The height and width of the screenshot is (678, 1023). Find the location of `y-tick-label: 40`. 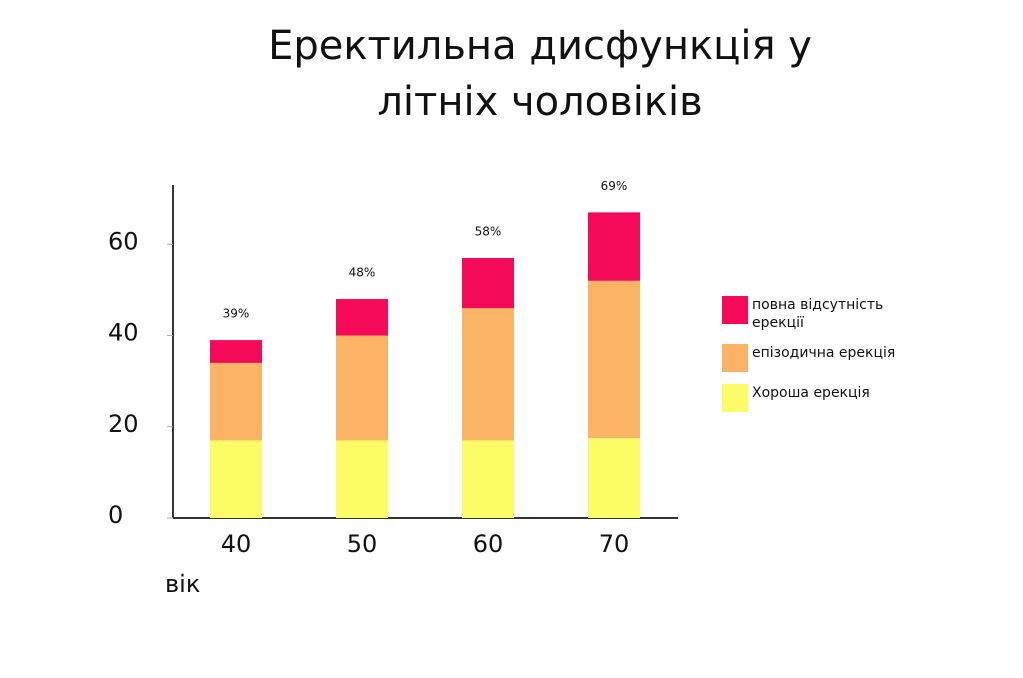

y-tick-label: 40 is located at coordinates (123, 333).